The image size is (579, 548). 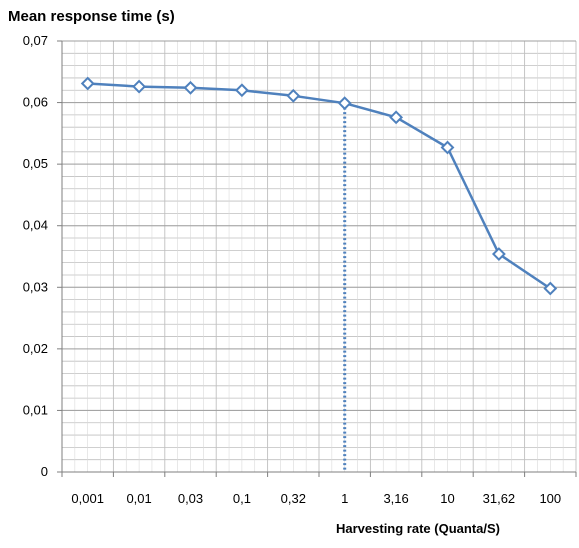 What do you see at coordinates (138, 498) in the screenshot?
I see `x-tick-label: 0,01` at bounding box center [138, 498].